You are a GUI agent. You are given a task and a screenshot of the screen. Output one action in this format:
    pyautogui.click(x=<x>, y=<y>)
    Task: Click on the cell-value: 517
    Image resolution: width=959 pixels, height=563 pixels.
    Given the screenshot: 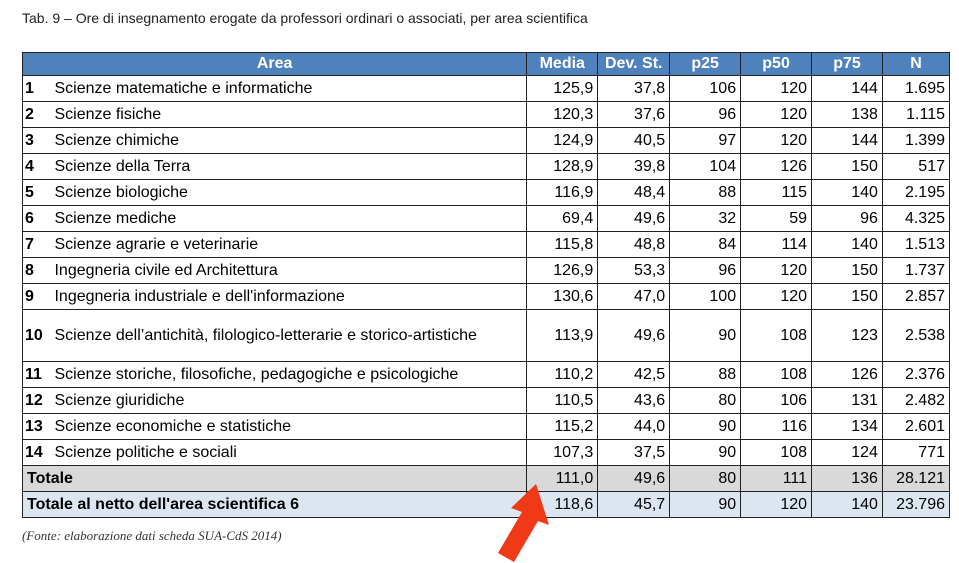 What is the action you would take?
    pyautogui.click(x=916, y=166)
    